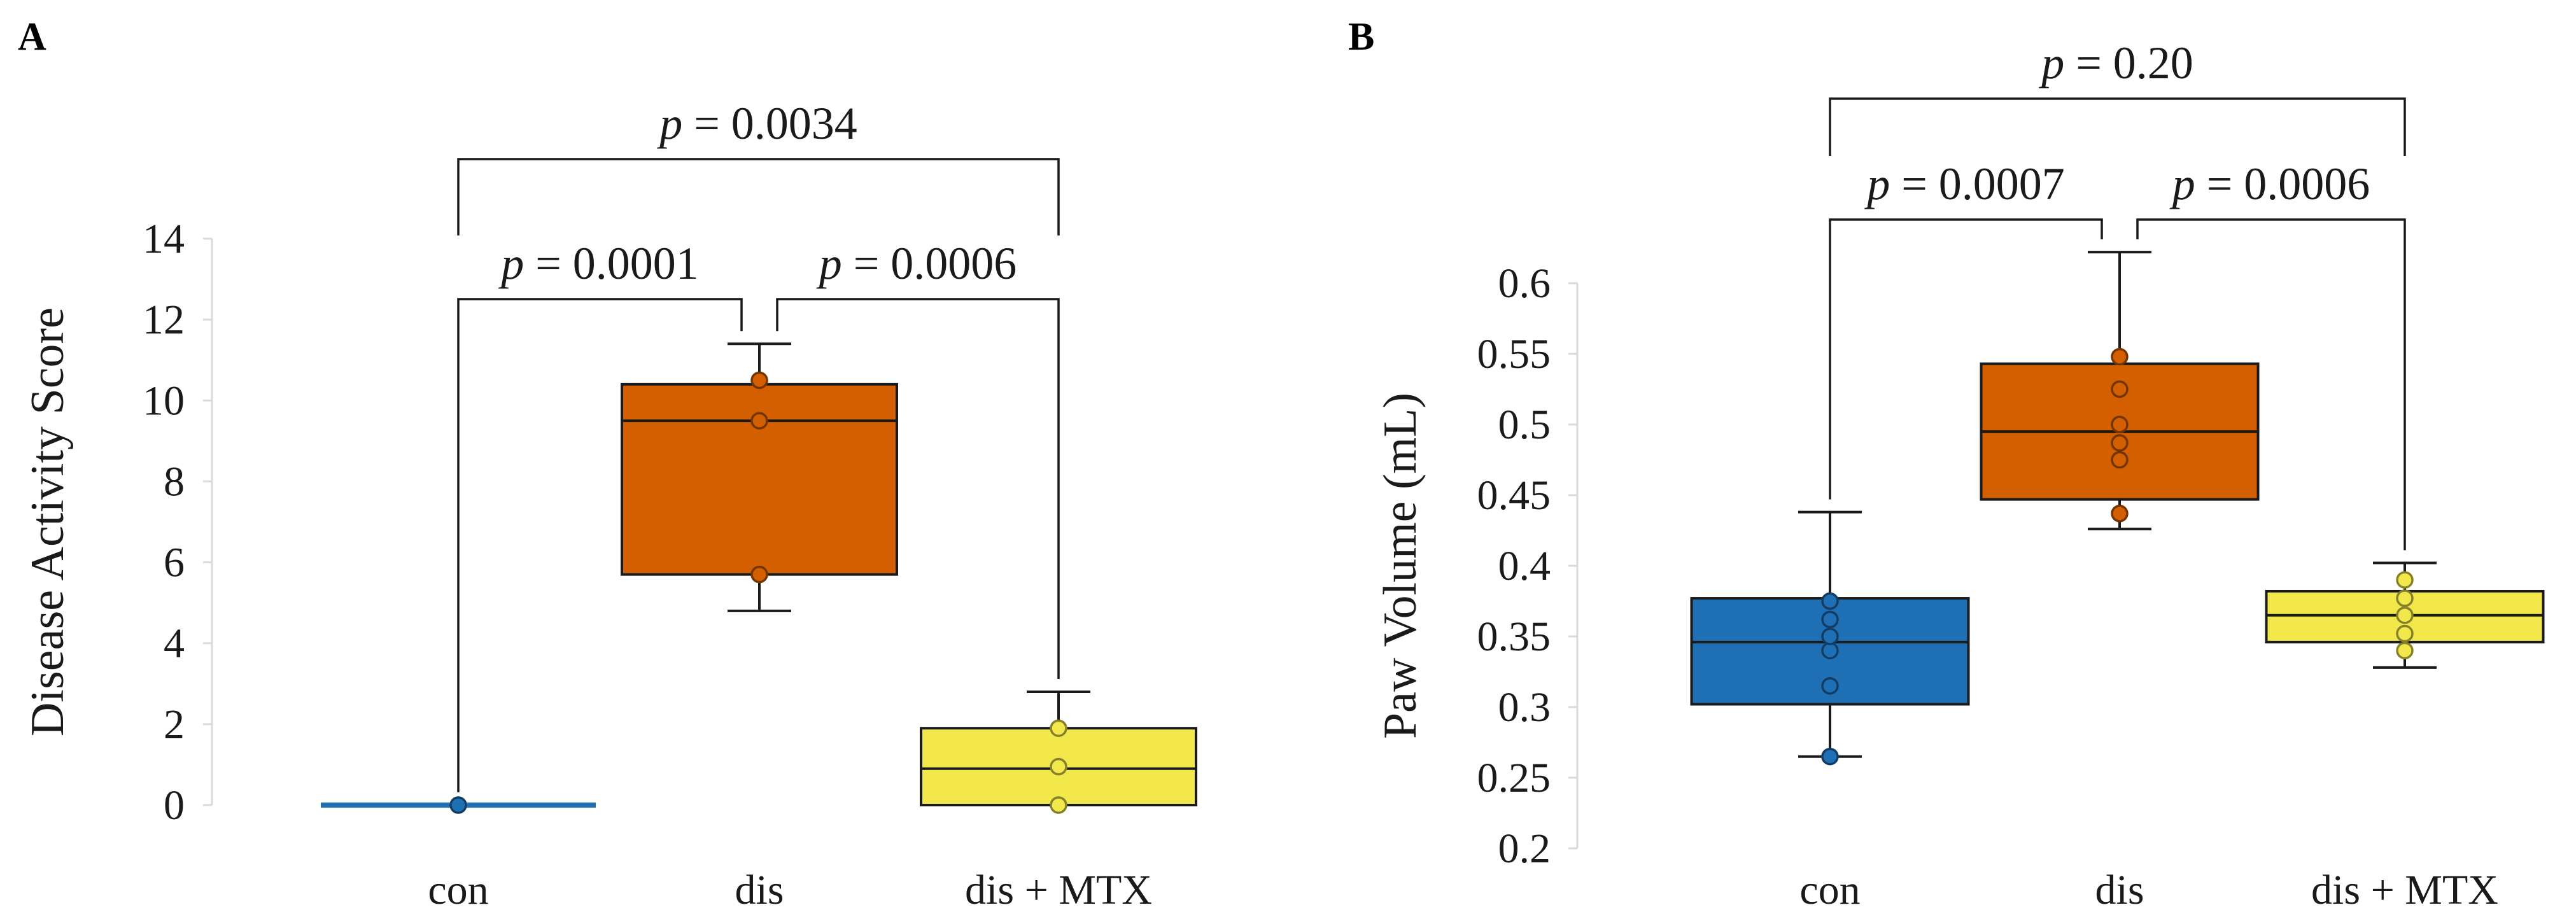 The height and width of the screenshot is (919, 2576). What do you see at coordinates (174, 563) in the screenshot?
I see `y-tick-label: 6` at bounding box center [174, 563].